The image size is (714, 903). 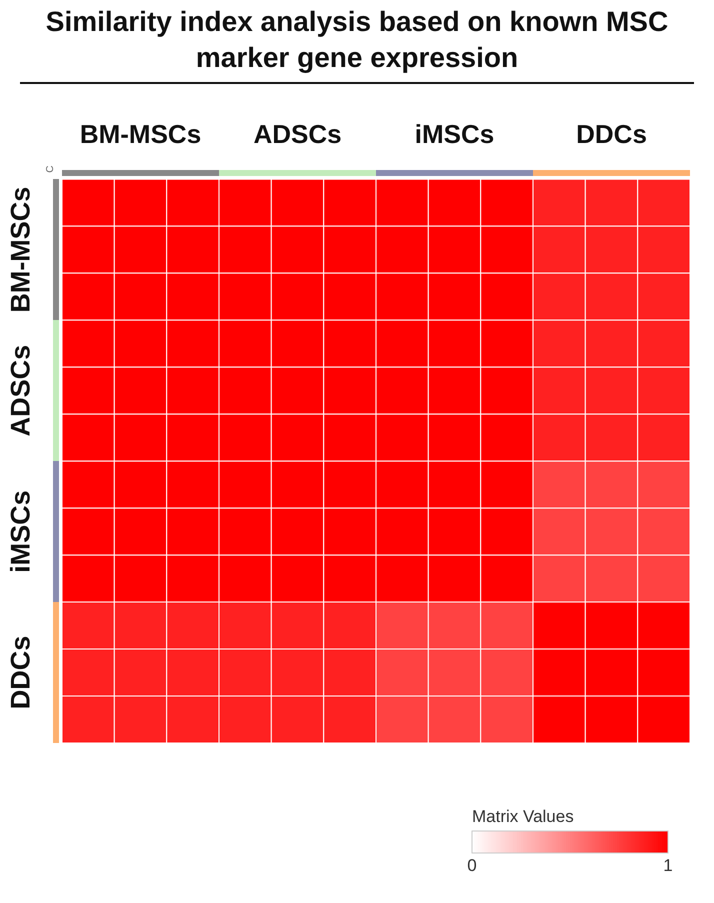 I want to click on text: C, so click(x=50, y=169).